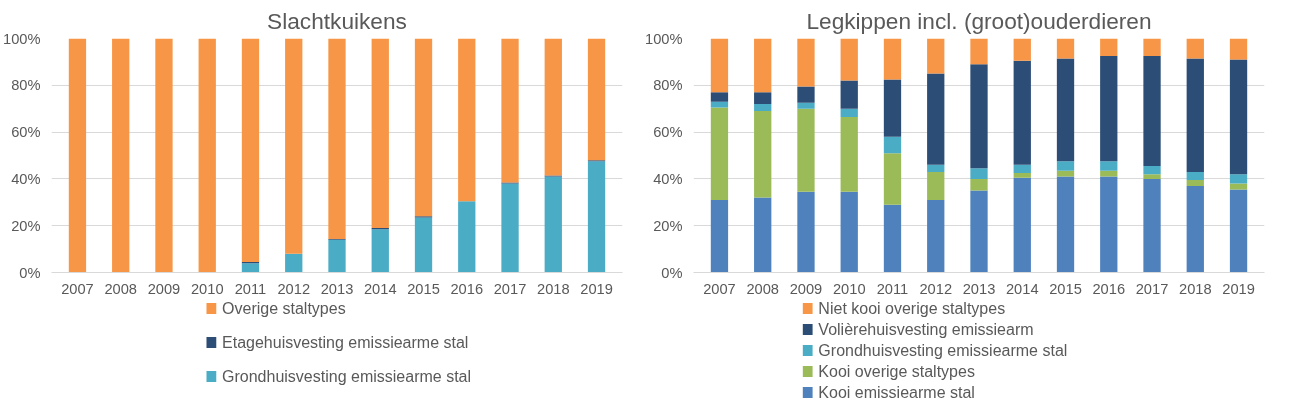  Describe the element at coordinates (553, 288) in the screenshot. I see `x-tick-label: 2018` at that location.